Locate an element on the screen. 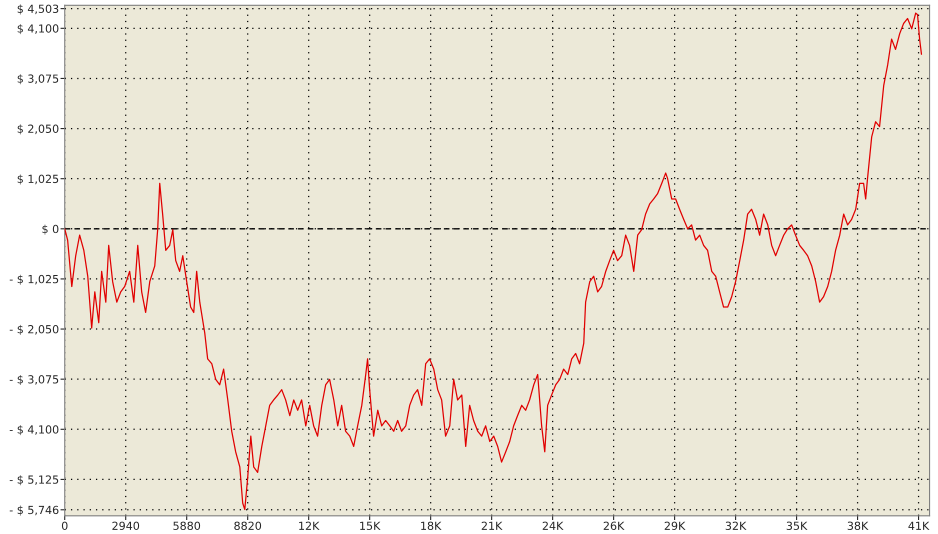  y-tick-label: - $ 1,025 is located at coordinates (34, 279).